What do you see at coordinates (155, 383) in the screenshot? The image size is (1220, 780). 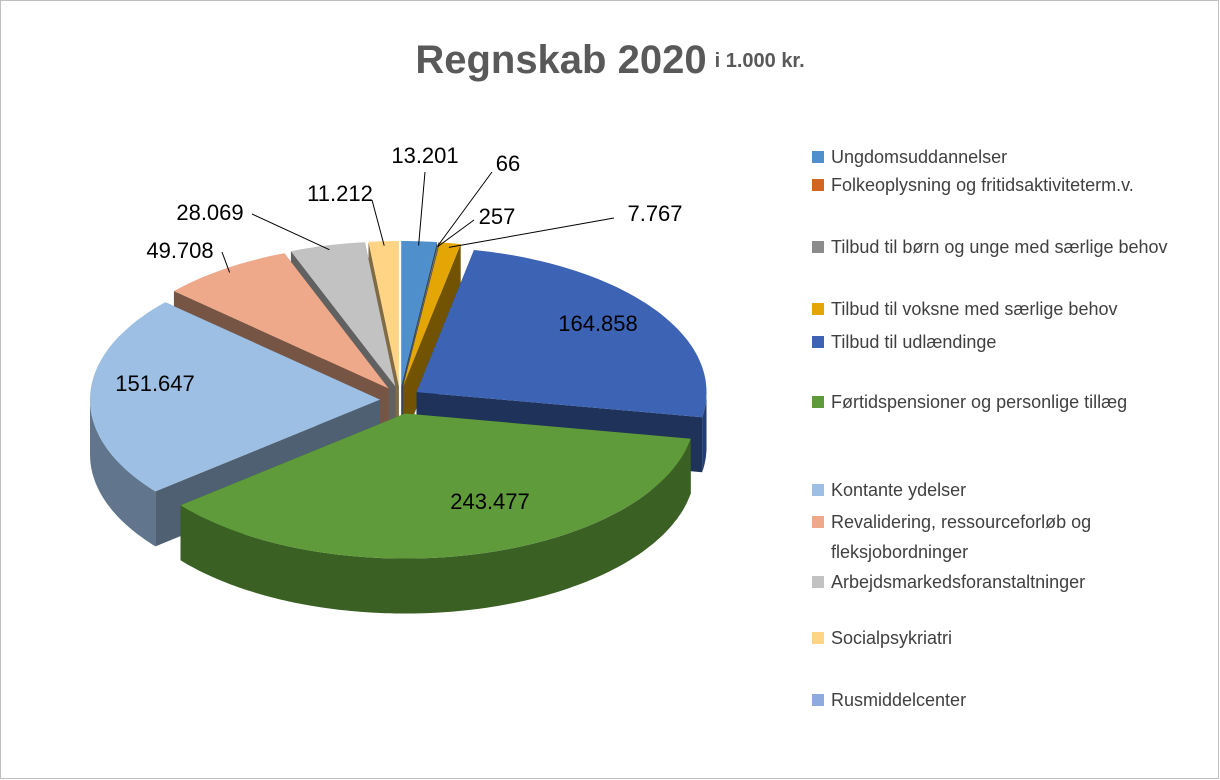 I see `data-label: 151.647` at bounding box center [155, 383].